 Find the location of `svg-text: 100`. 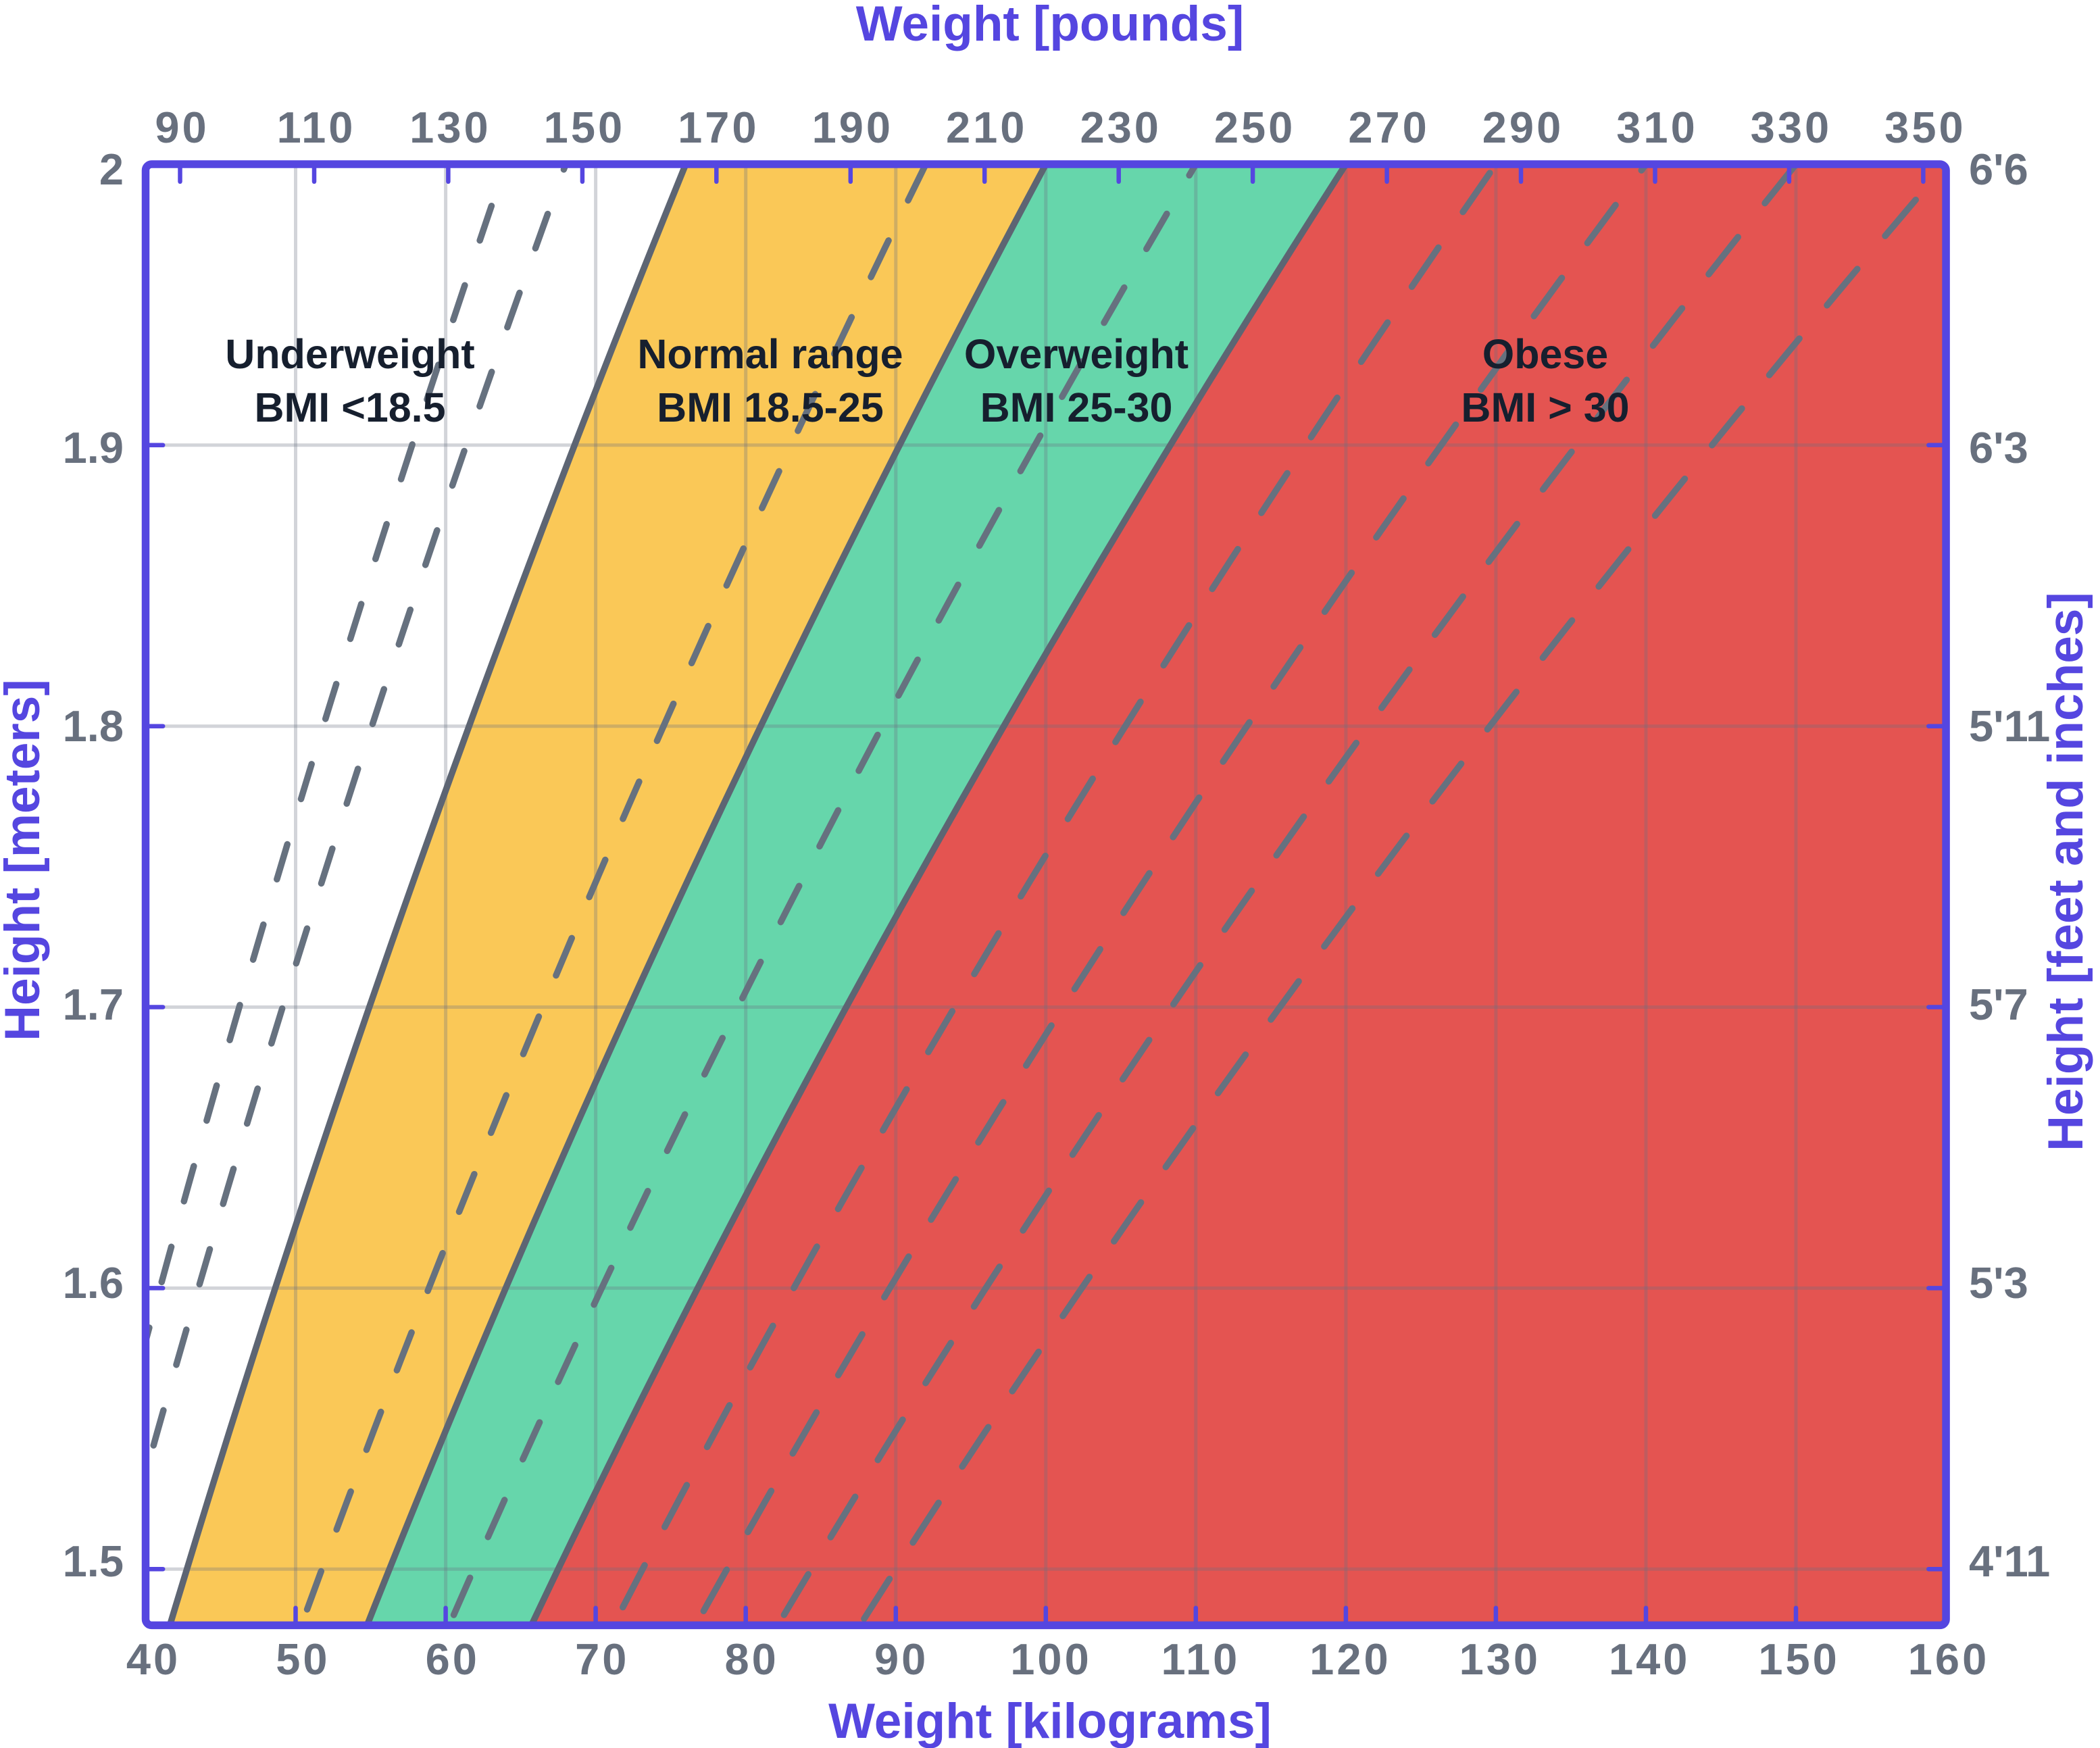

svg-text: 100 is located at coordinates (1050, 1659).